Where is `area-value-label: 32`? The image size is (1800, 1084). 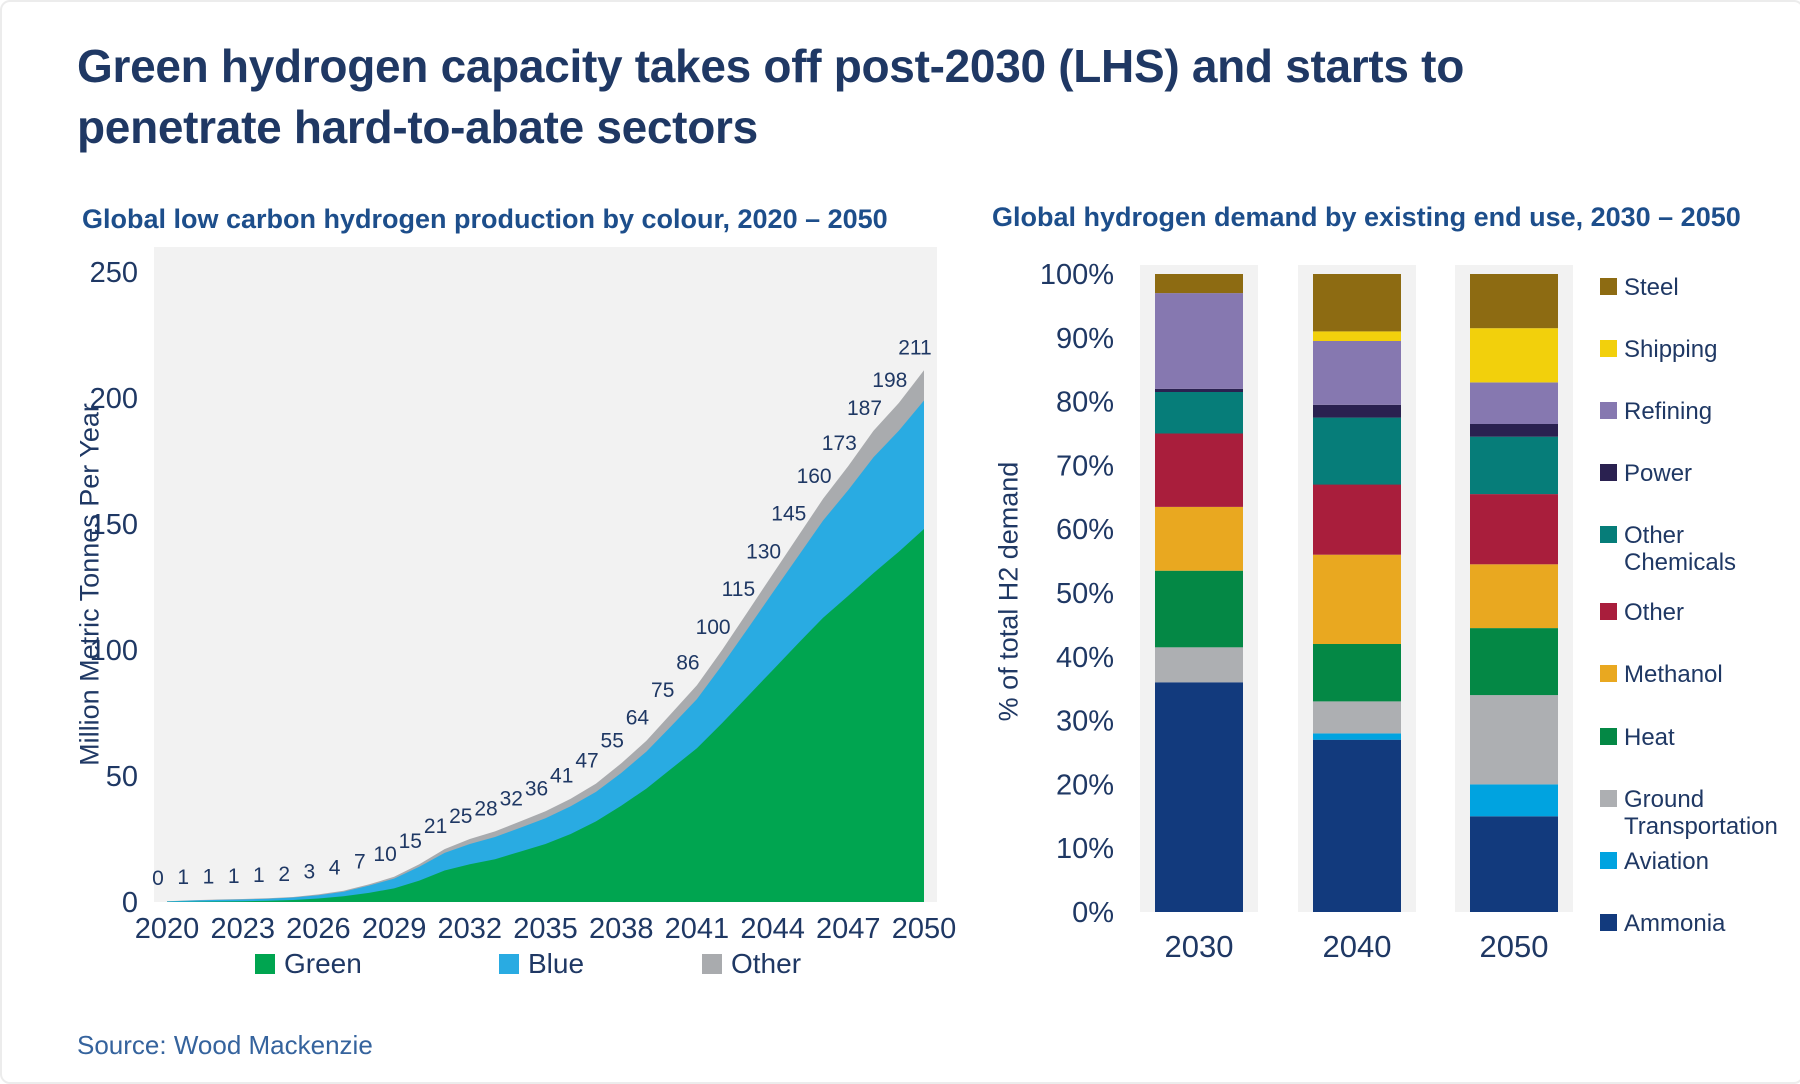
area-value-label: 32 is located at coordinates (511, 798).